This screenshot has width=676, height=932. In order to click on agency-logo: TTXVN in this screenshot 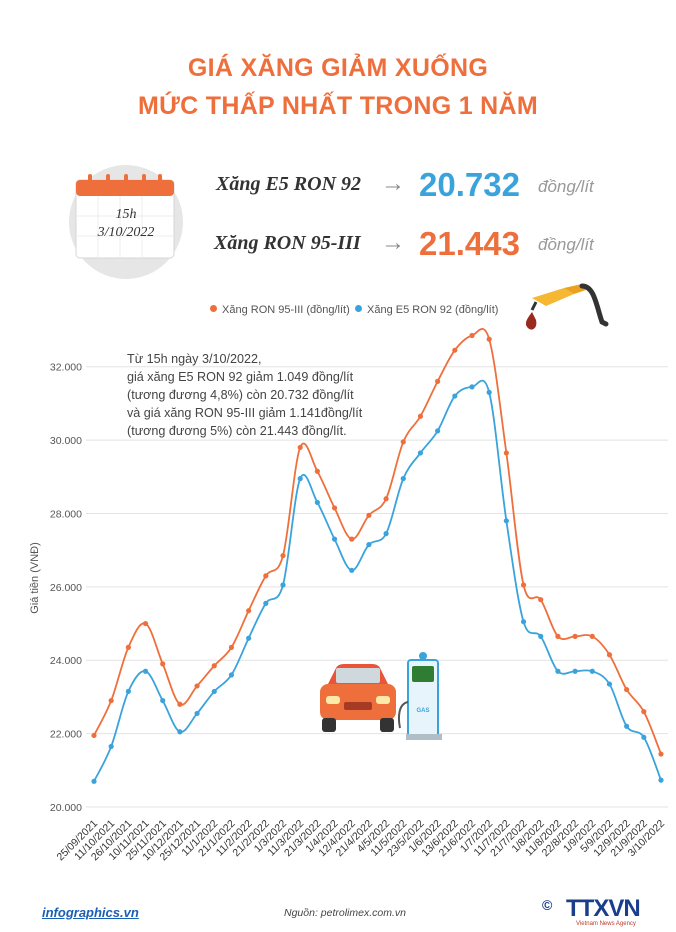, I will do `click(603, 908)`.